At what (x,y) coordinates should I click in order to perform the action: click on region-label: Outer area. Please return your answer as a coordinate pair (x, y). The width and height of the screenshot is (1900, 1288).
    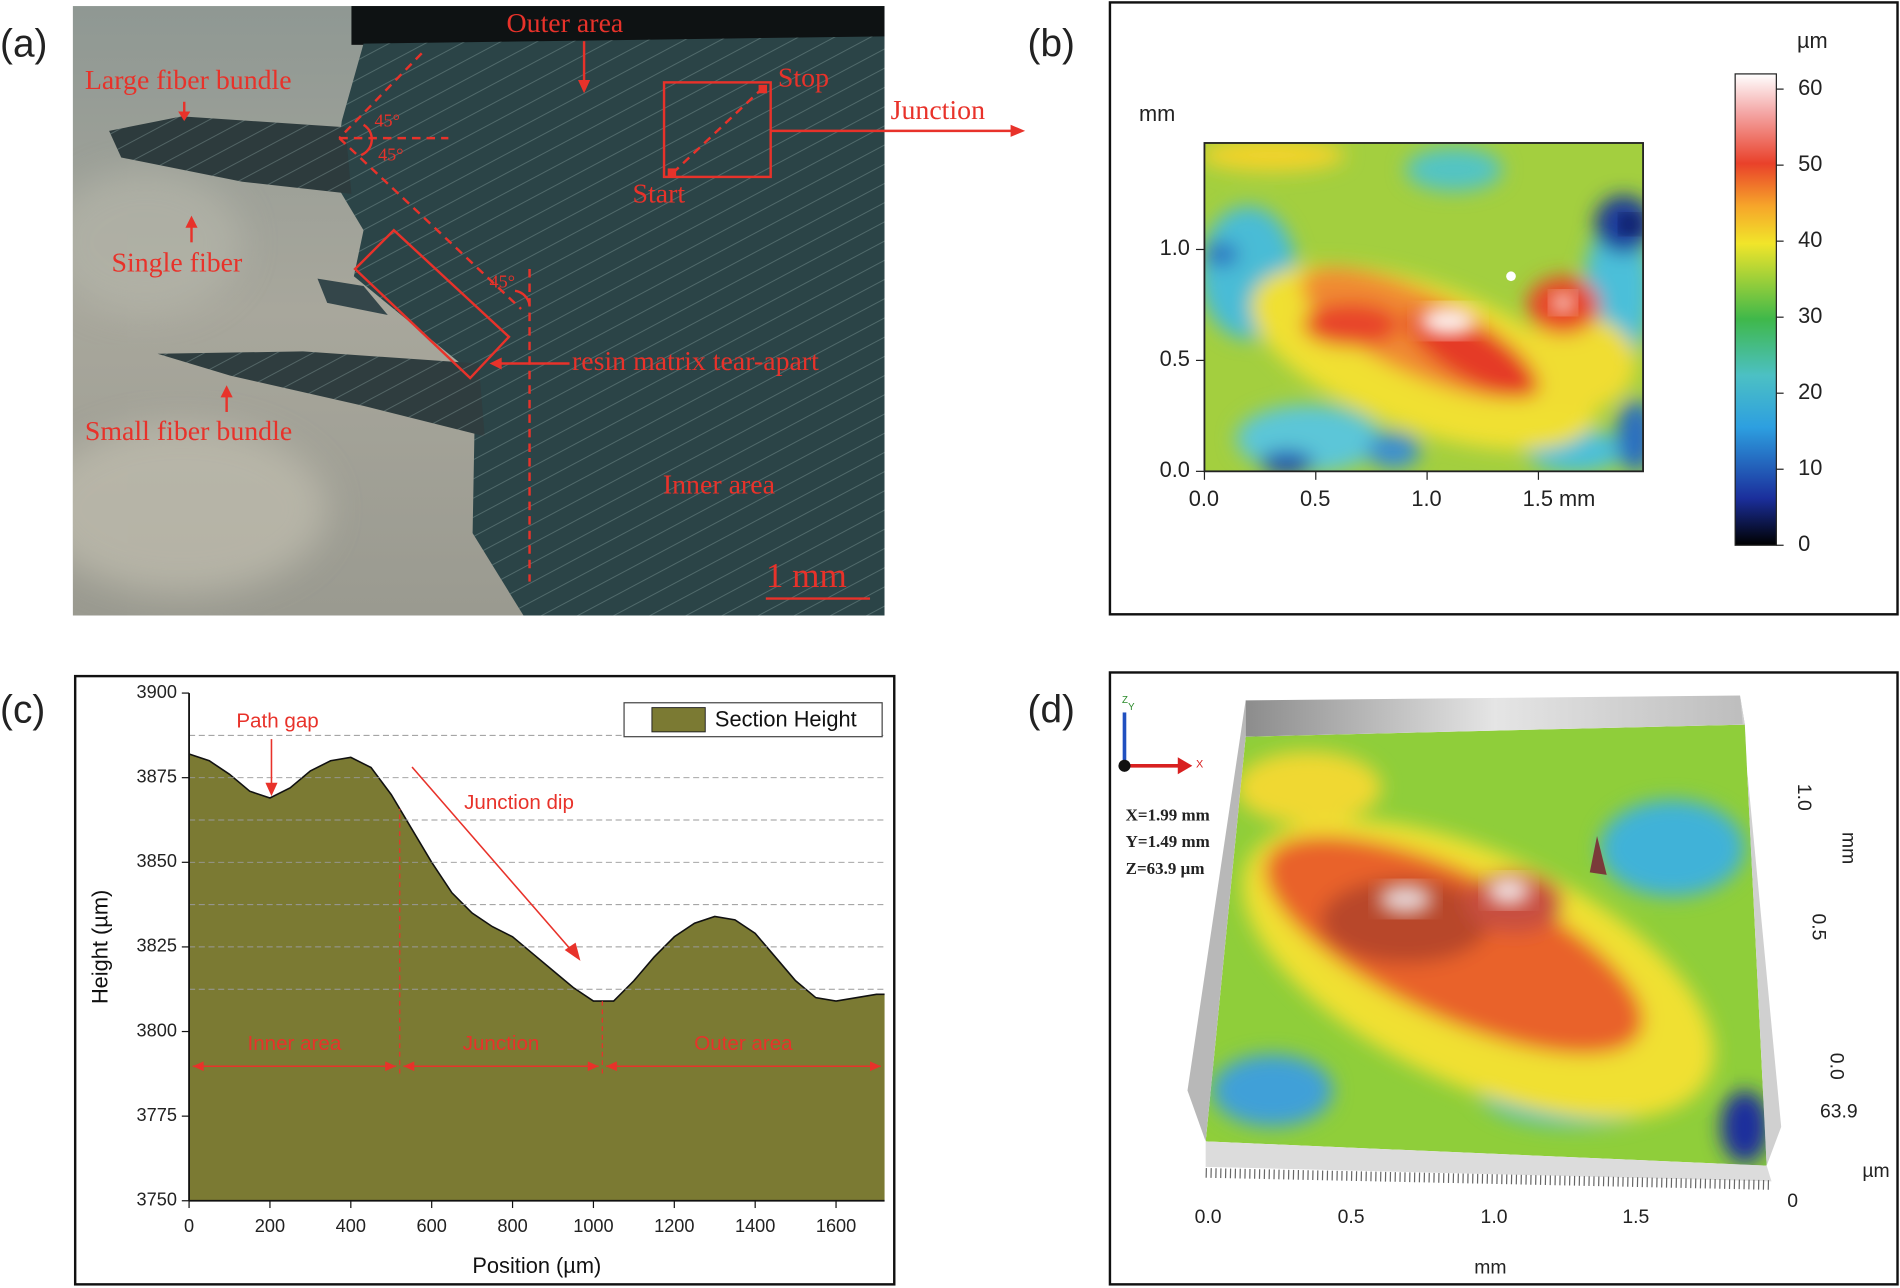
    Looking at the image, I should click on (743, 1043).